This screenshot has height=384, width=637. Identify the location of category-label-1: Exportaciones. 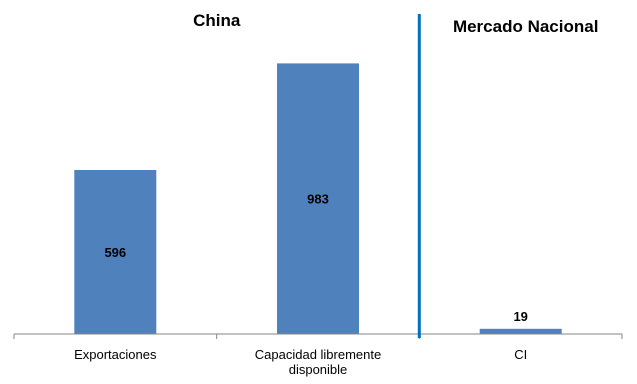
(115, 354).